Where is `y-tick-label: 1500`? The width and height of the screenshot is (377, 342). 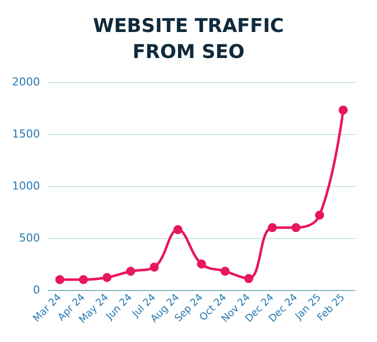 y-tick-label: 1500 is located at coordinates (26, 134).